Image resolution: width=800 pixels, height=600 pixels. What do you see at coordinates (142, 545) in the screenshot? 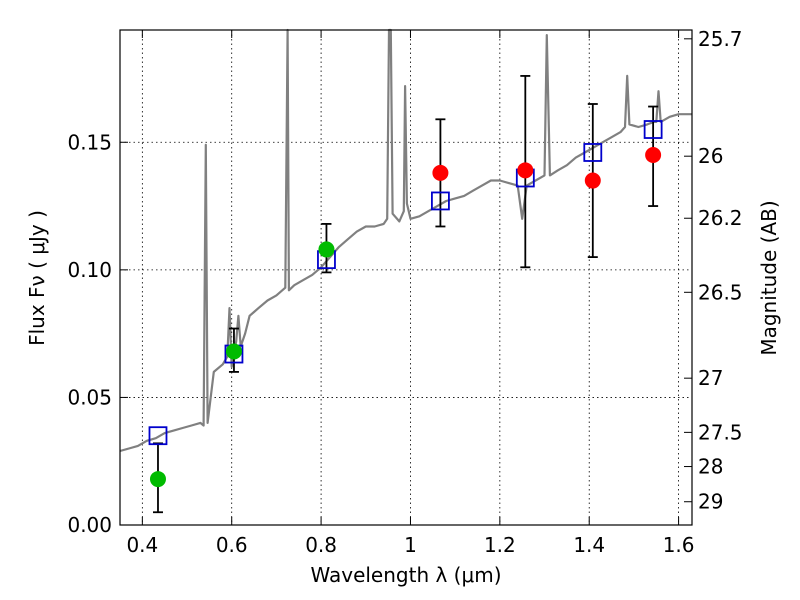
I see `x-tick-label: 0.4` at bounding box center [142, 545].